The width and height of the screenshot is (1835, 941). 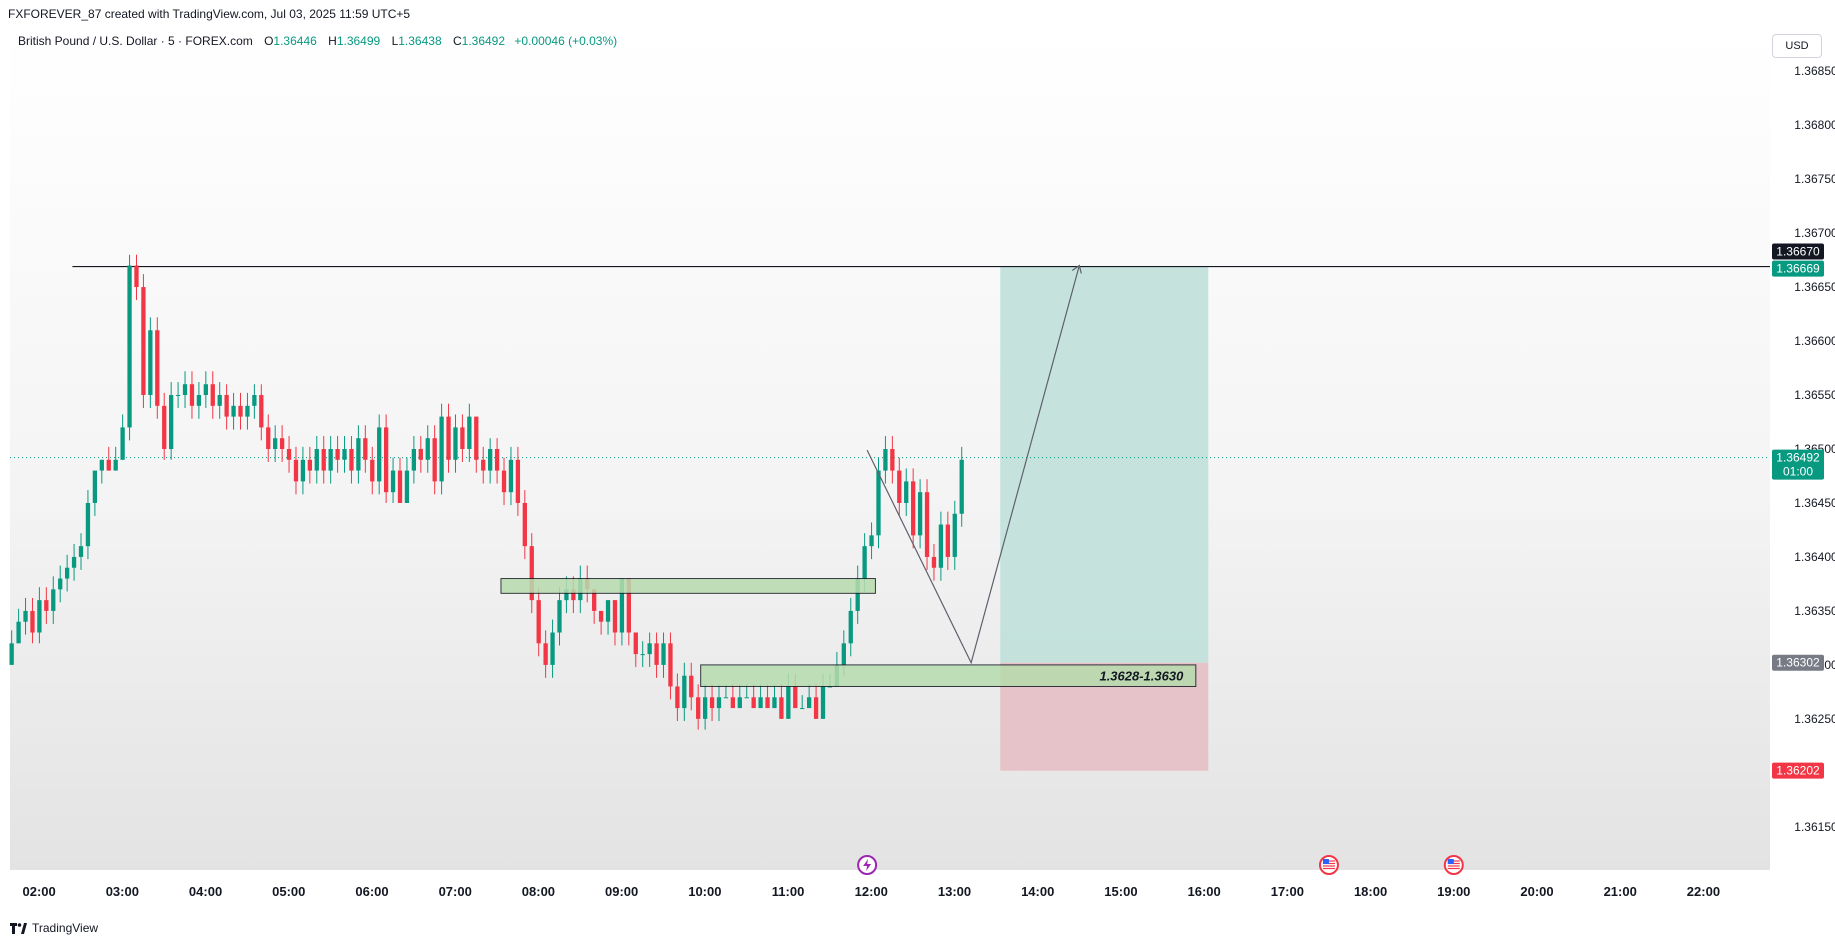 I want to click on price-tick-label: 1.36450, so click(x=1814, y=503).